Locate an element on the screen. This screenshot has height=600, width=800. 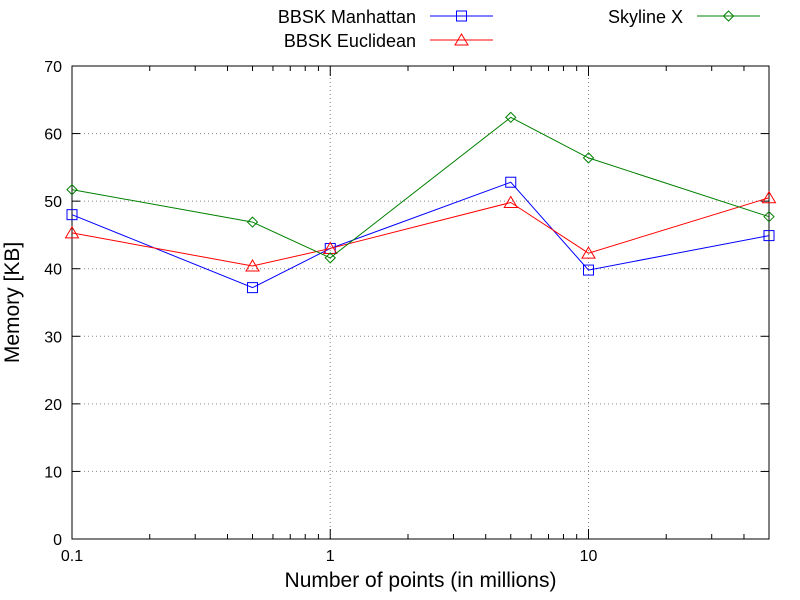
x-tick-label: 10 is located at coordinates (589, 556).